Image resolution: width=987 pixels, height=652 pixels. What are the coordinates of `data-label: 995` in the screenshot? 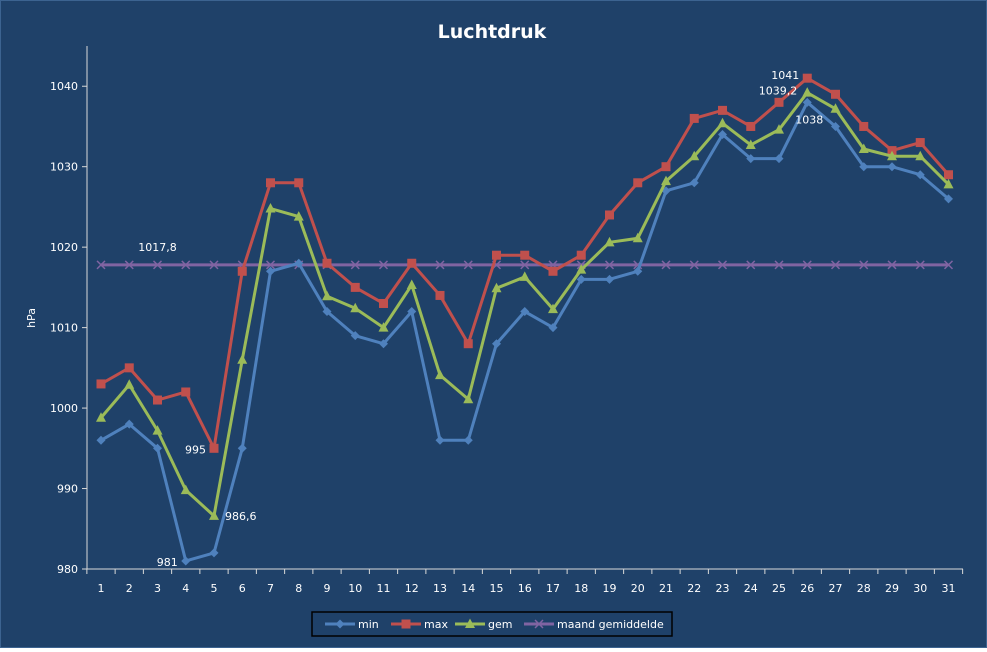 It's located at (195, 449).